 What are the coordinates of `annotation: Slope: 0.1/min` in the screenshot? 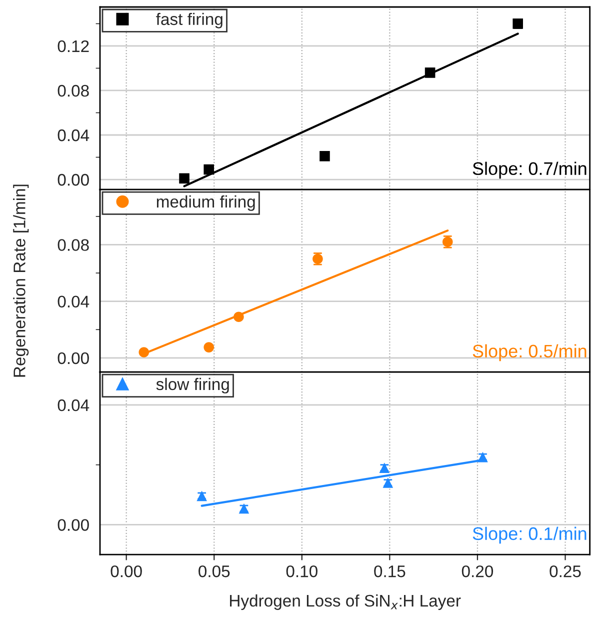 It's located at (529, 535).